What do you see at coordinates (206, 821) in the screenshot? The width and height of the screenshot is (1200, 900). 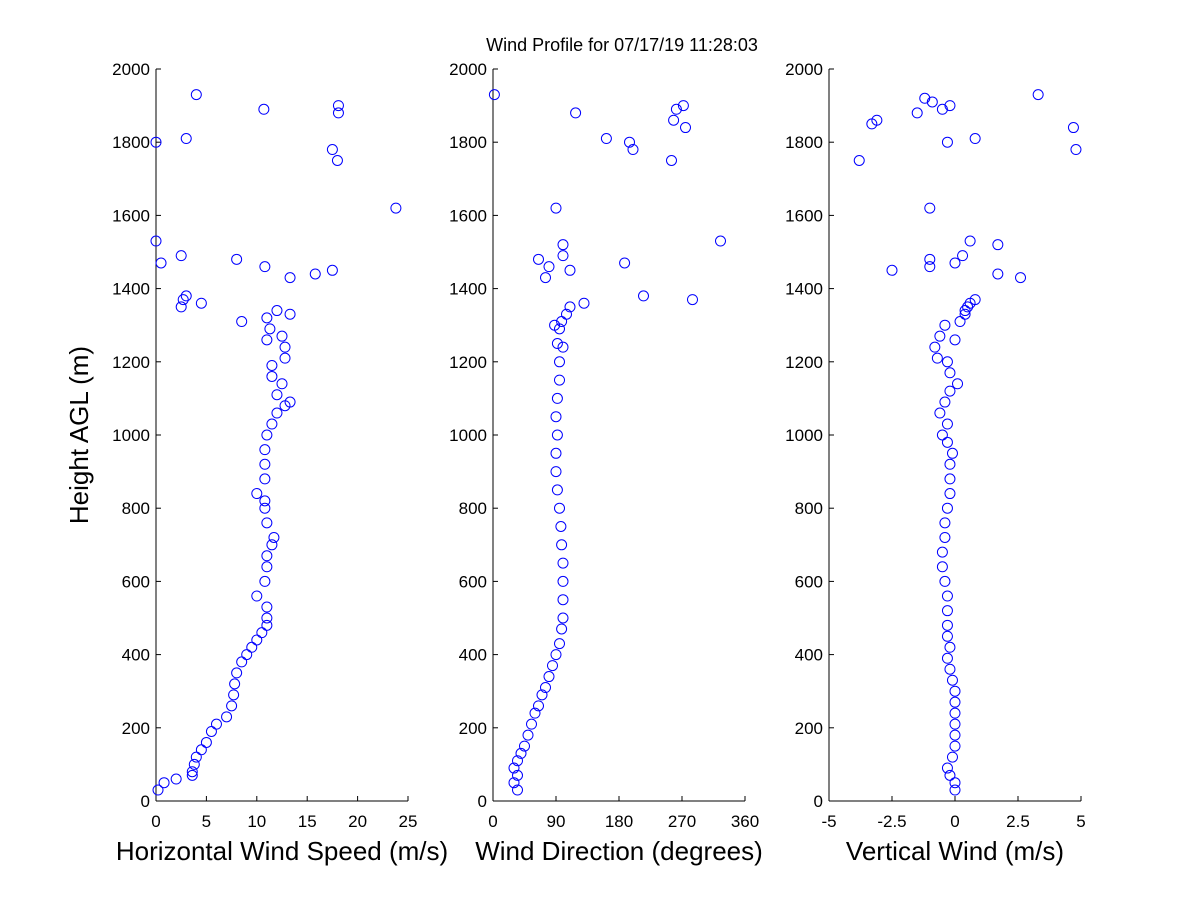 I see `x-tick-label: 5` at bounding box center [206, 821].